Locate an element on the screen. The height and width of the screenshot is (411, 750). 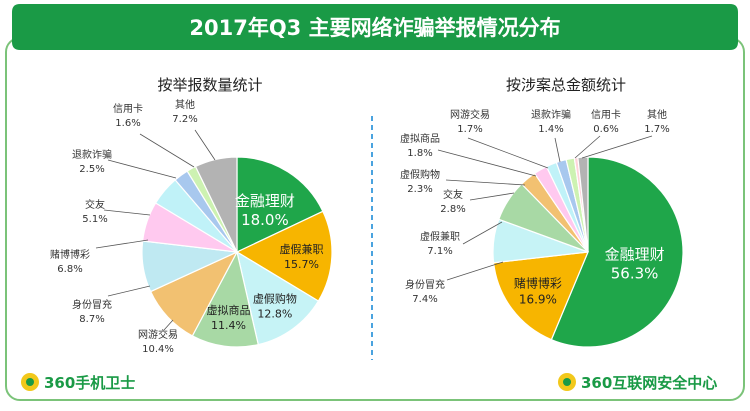
slice-value-label: 1.8% is located at coordinates (419, 153).